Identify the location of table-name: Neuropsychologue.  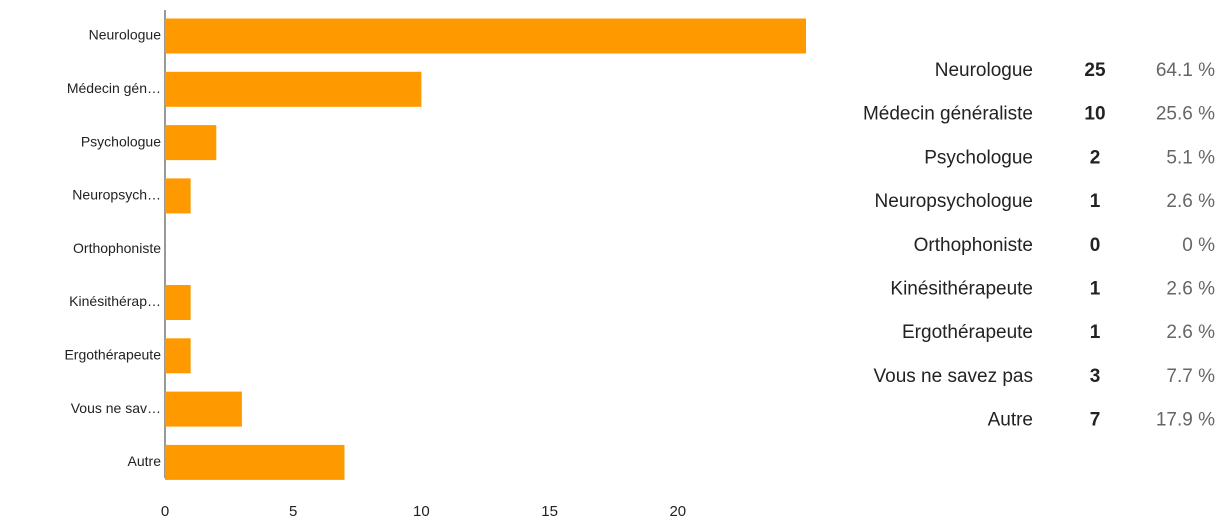
(954, 201).